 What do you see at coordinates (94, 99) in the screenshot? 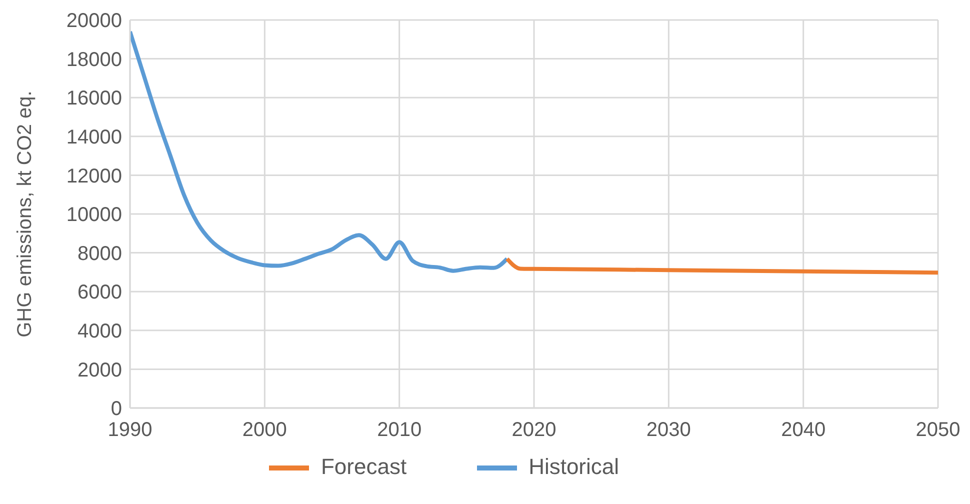
I see `y-tick-label: 16000` at bounding box center [94, 99].